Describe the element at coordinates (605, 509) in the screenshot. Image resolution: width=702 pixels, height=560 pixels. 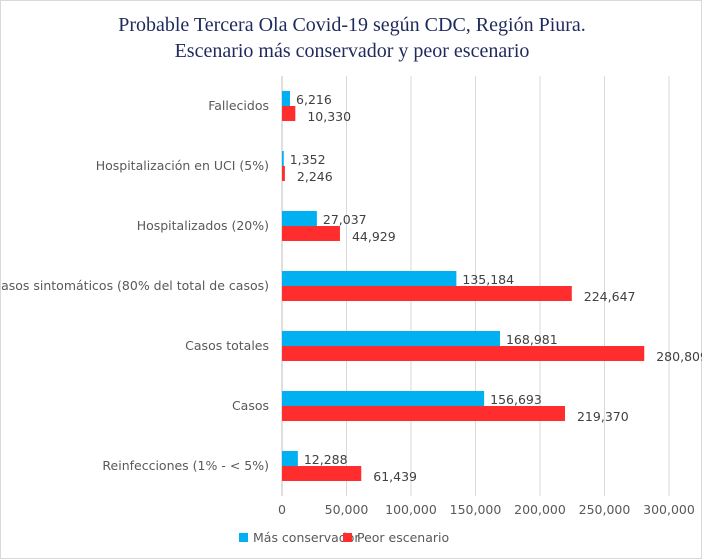
I see `x-tick-label: 250,000` at that location.